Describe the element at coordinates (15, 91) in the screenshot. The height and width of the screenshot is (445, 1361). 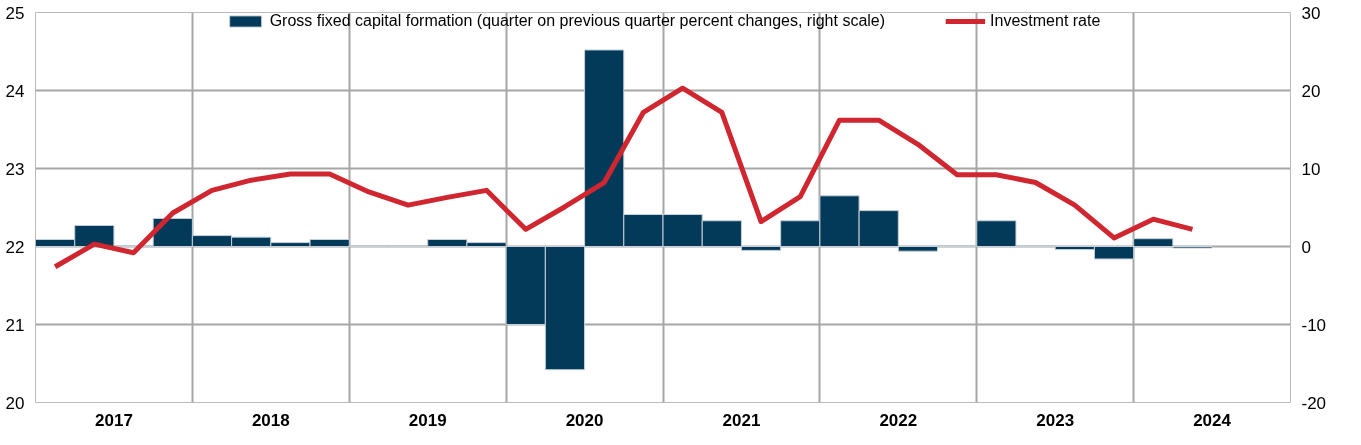
I see `y-tick-label: 24` at that location.